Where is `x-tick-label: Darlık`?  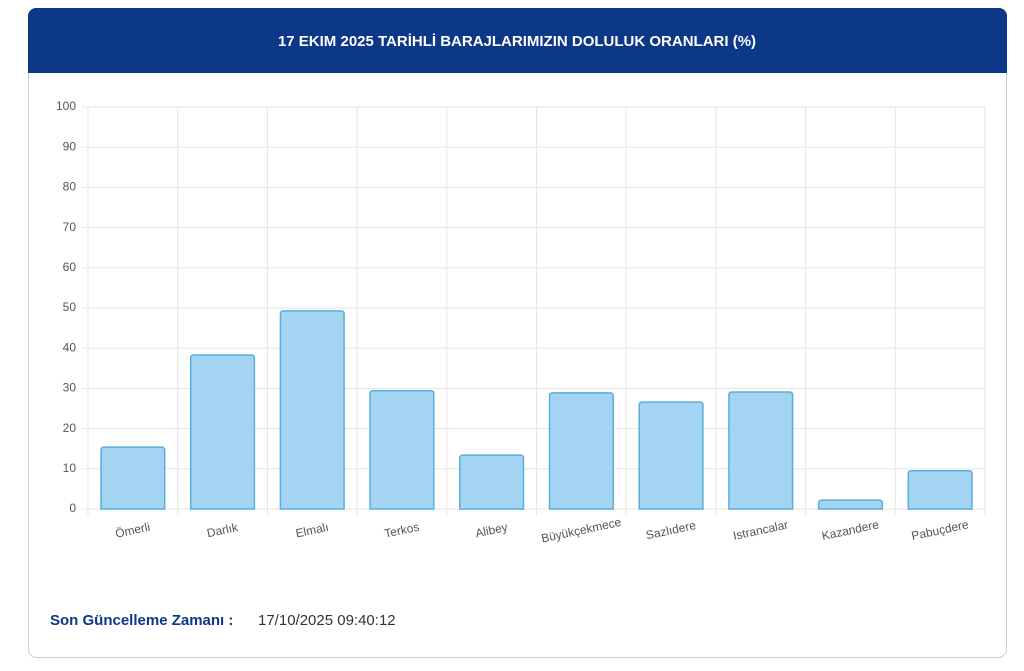 x-tick-label: Darlık is located at coordinates (223, 530).